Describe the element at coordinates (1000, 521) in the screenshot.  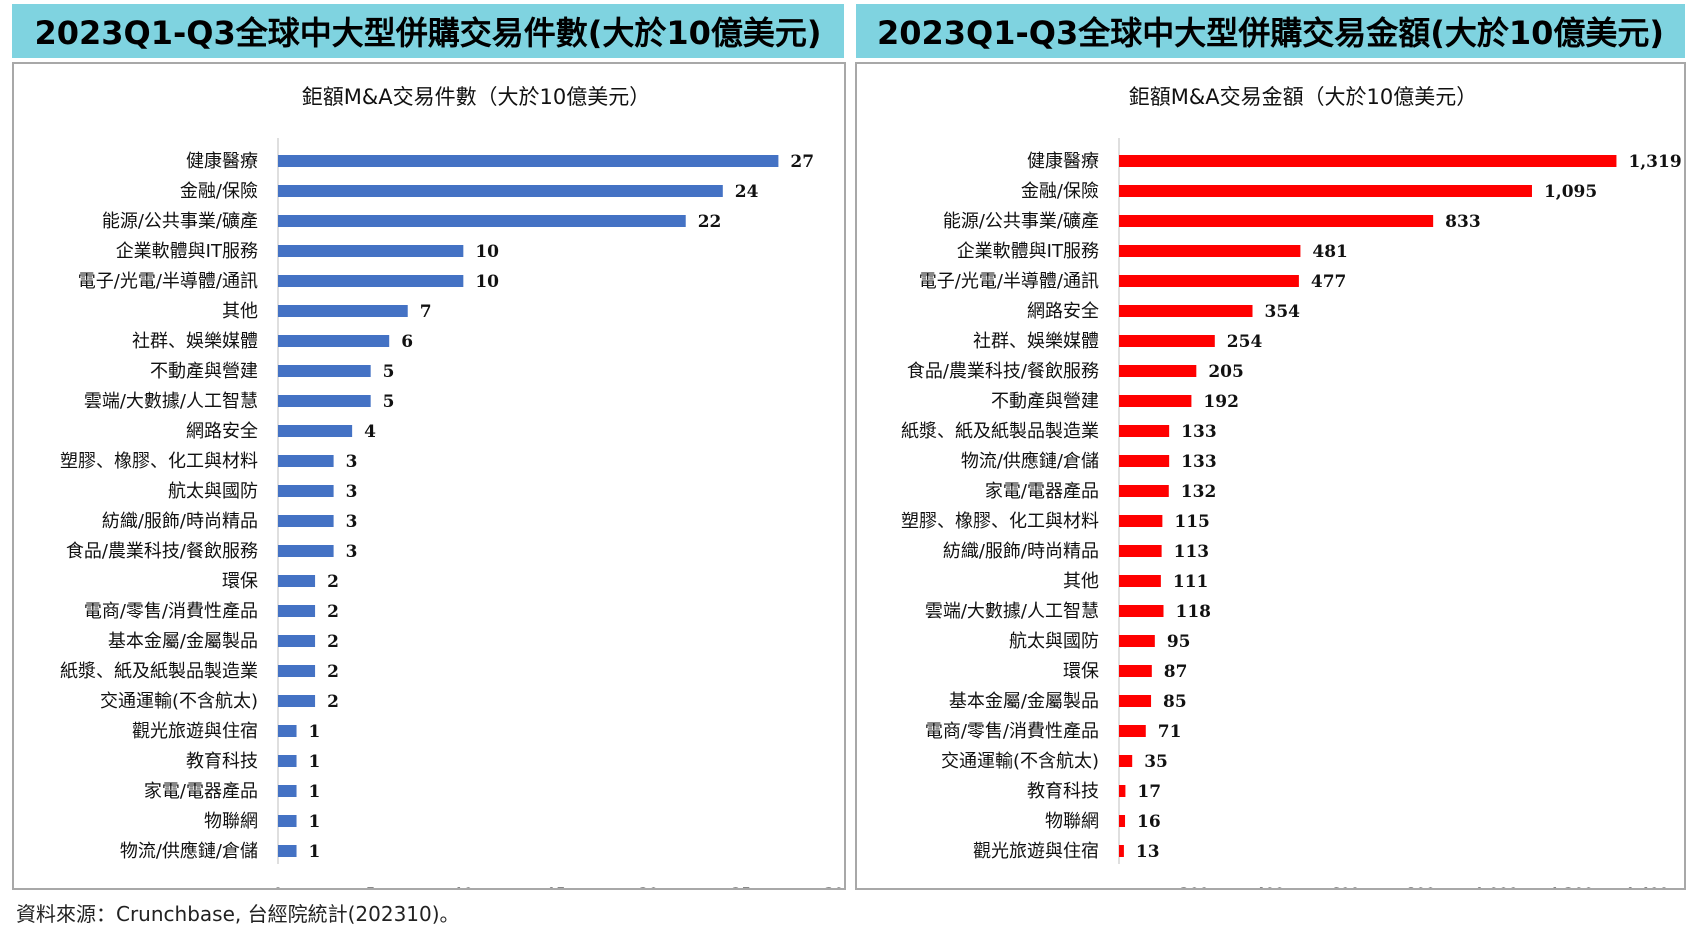
I see `category-label: 塑膠、橡膠、化工與材料` at that location.